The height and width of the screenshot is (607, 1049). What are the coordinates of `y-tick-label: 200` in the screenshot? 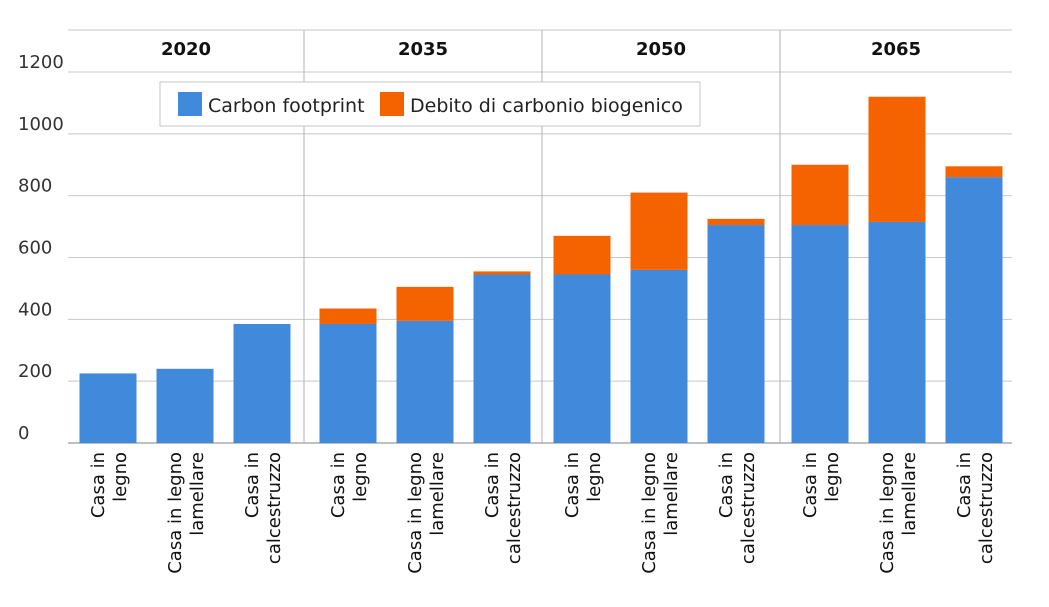 It's located at (35, 371).